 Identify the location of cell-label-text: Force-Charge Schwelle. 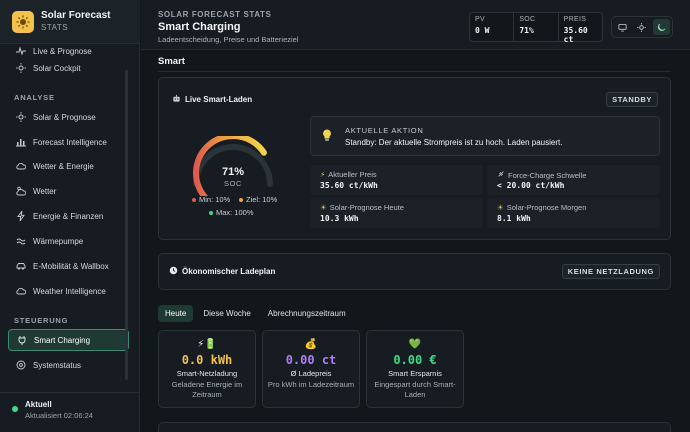
(547, 175).